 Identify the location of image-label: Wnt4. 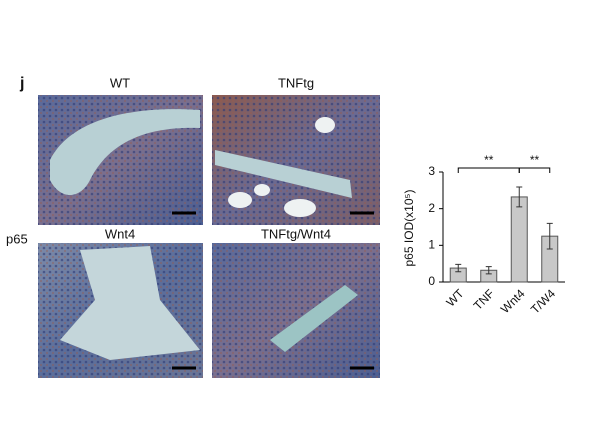
(120, 233).